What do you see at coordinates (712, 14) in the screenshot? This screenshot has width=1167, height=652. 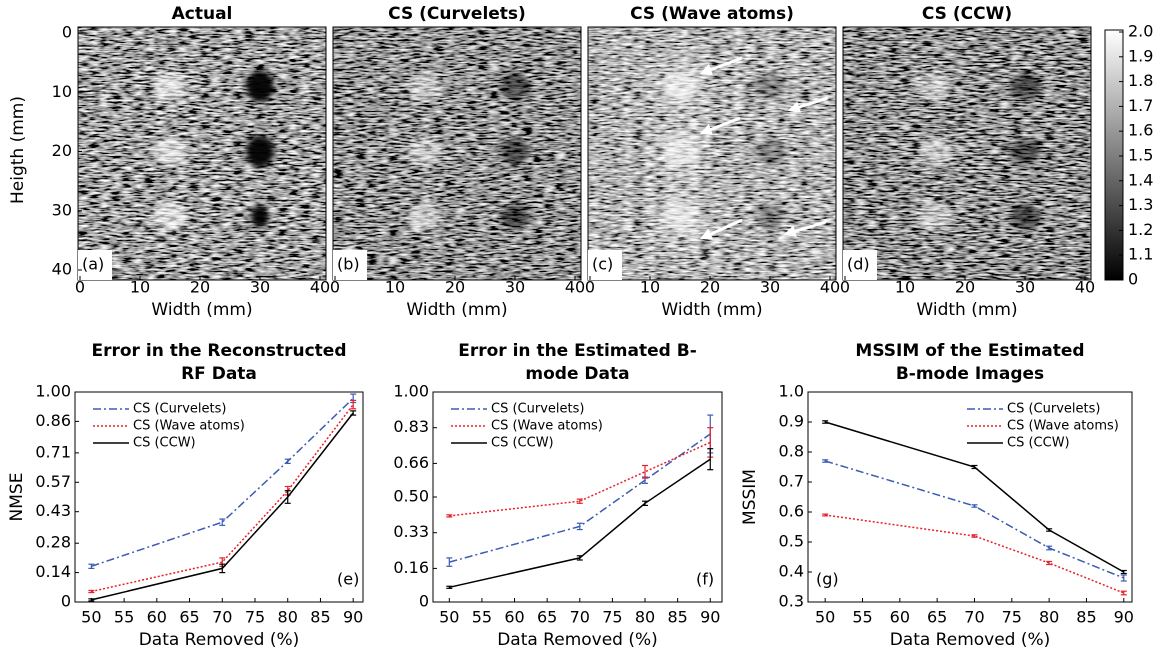 I see `image-title: CS (Wave atoms)` at bounding box center [712, 14].